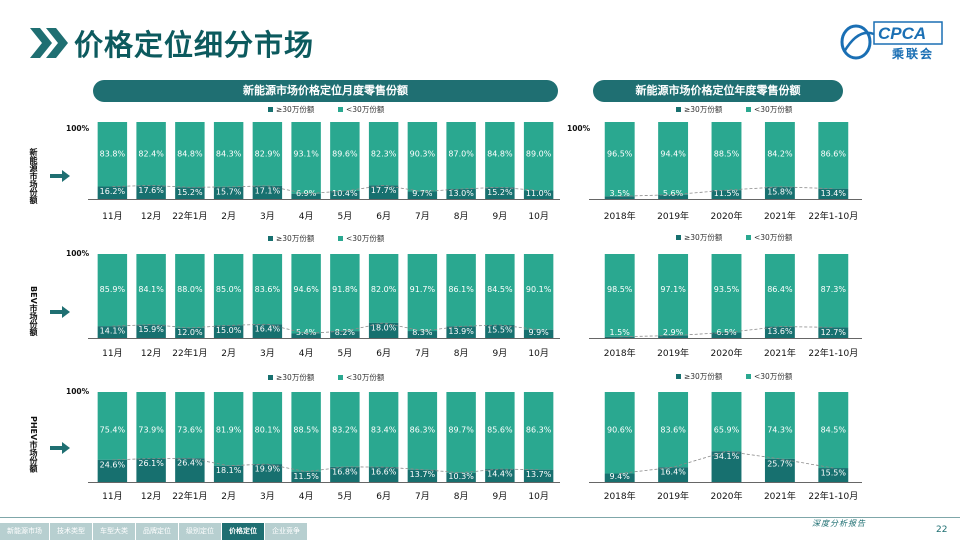 This screenshot has height=540, width=960. I want to click on page-number: 22, so click(942, 530).